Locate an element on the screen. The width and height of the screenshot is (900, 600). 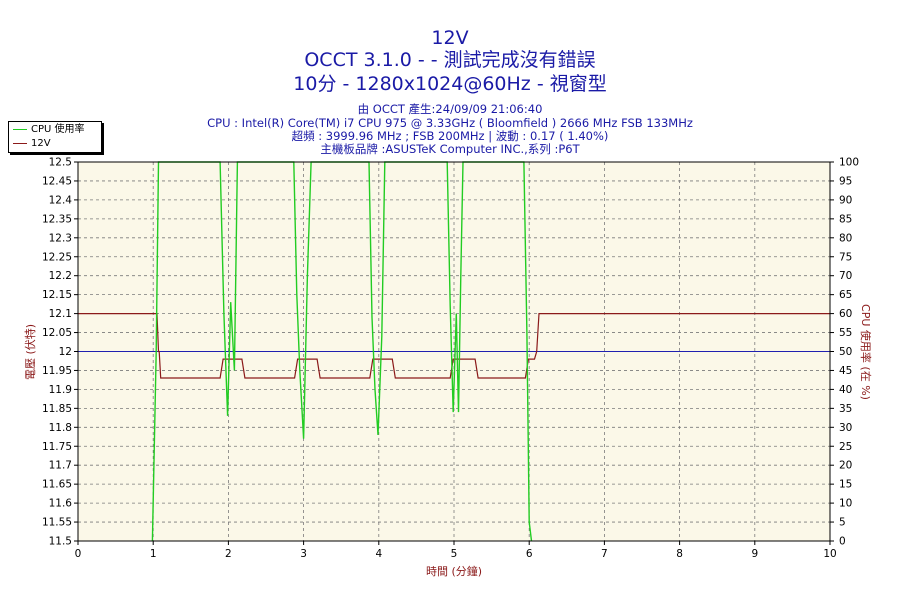
legend-label-cpu: CPU 使用率 is located at coordinates (58, 129).